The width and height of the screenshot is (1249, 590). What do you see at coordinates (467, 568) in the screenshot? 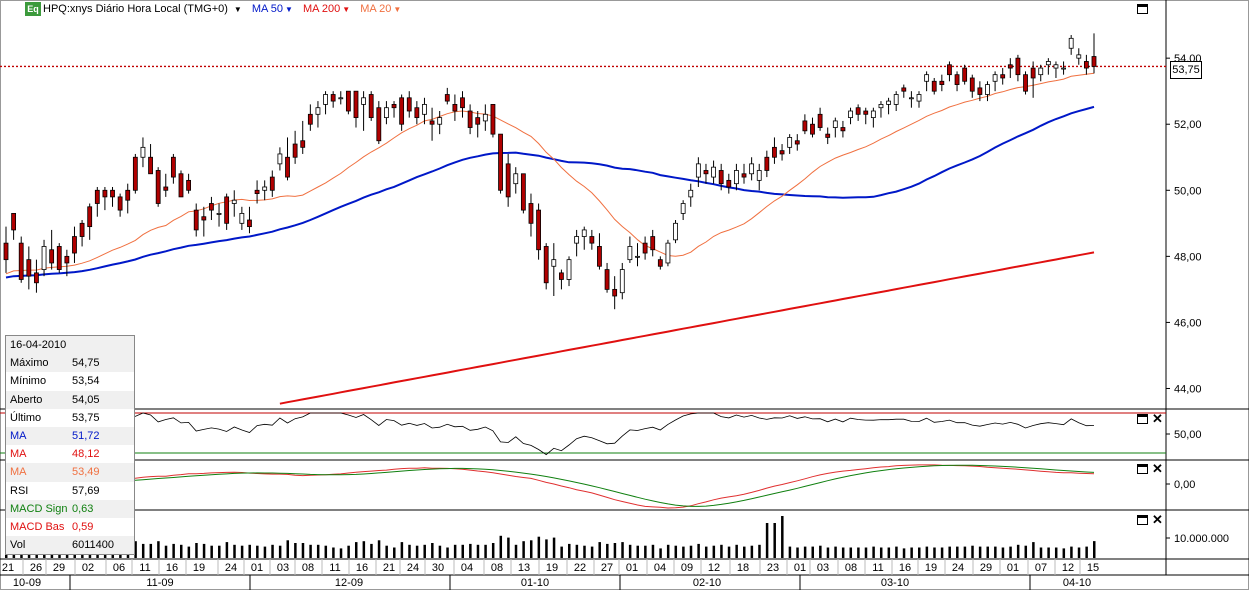
I see `date-tick-label: 04` at bounding box center [467, 568].